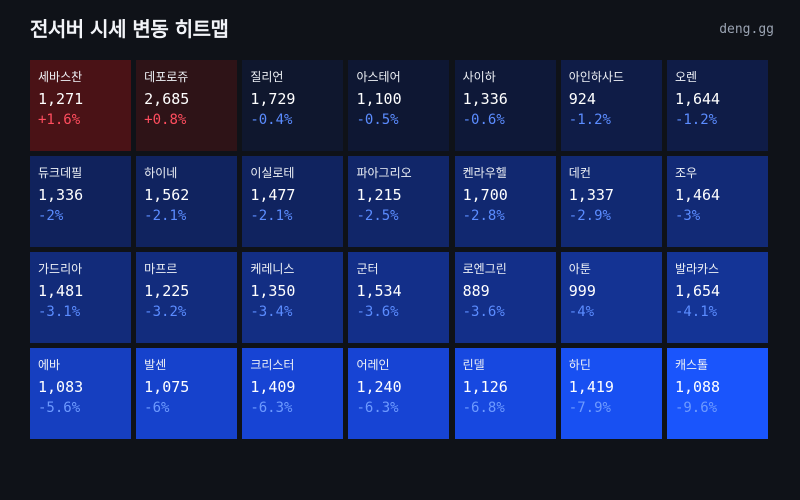 The height and width of the screenshot is (500, 800). What do you see at coordinates (167, 195) in the screenshot?
I see `server-price: 1,562` at bounding box center [167, 195].